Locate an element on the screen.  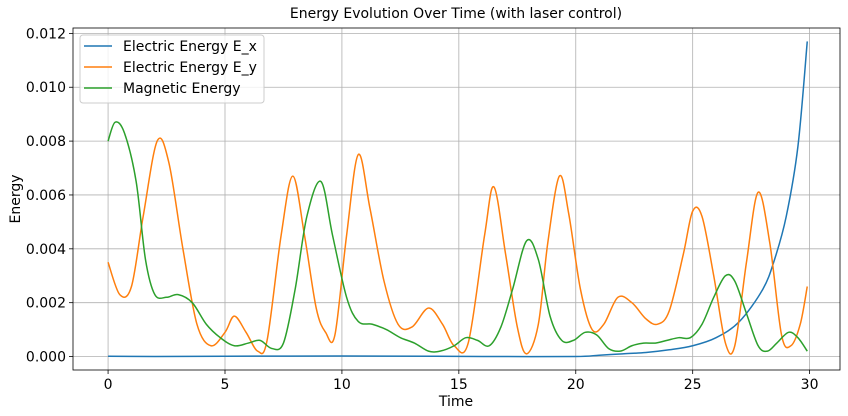
y-tick-label: 0.000 is located at coordinates (46, 358).